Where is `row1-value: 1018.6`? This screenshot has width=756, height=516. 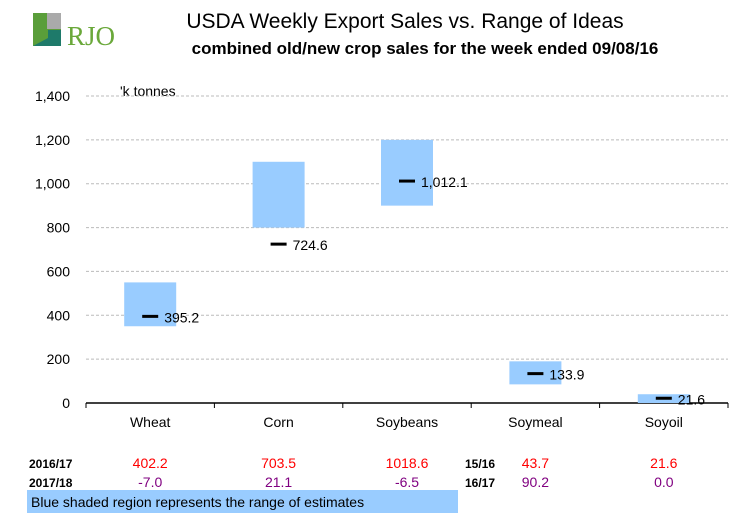 row1-value: 1018.6 is located at coordinates (407, 463).